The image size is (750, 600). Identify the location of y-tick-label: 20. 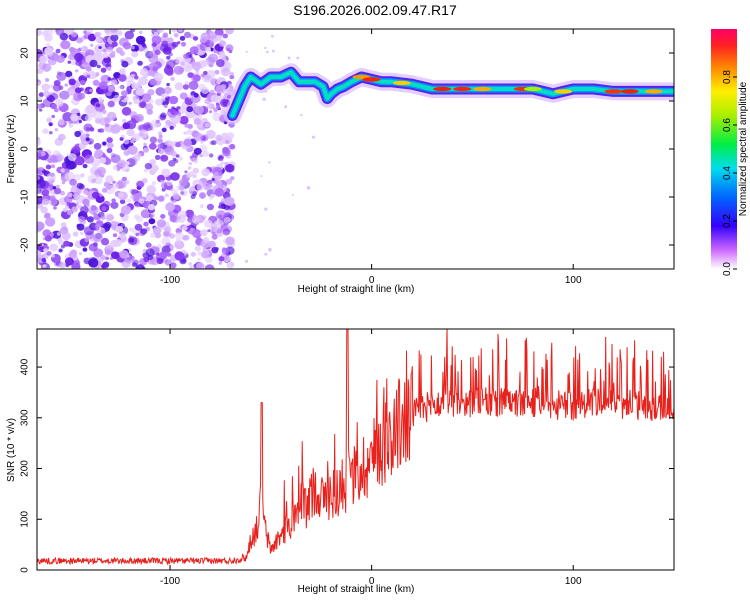
(25, 53).